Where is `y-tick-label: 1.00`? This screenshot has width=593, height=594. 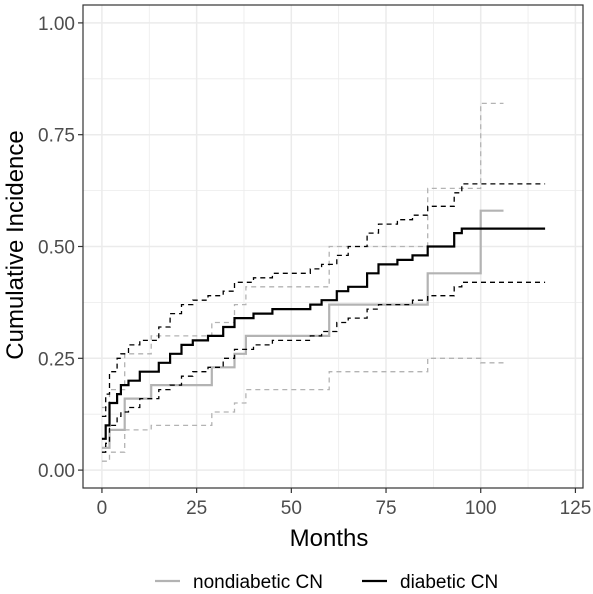
y-tick-label: 1.00 is located at coordinates (56, 24).